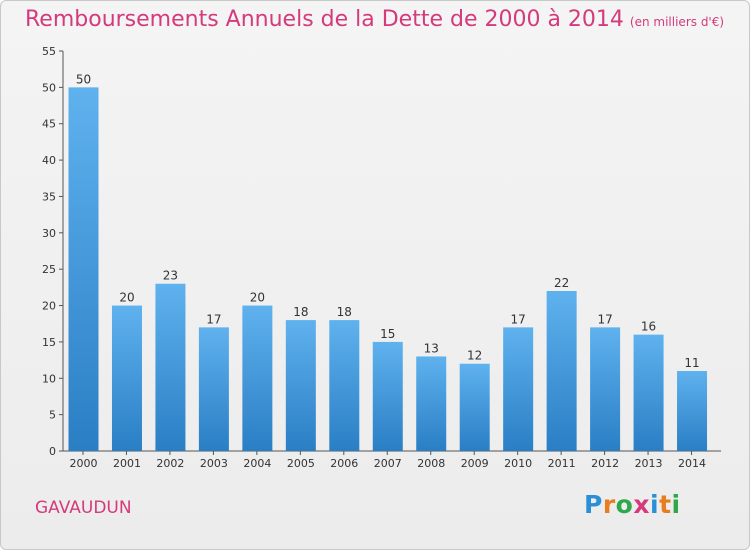 Image resolution: width=750 pixels, height=551 pixels. What do you see at coordinates (431, 348) in the screenshot?
I see `bar-value-label: 13` at bounding box center [431, 348].